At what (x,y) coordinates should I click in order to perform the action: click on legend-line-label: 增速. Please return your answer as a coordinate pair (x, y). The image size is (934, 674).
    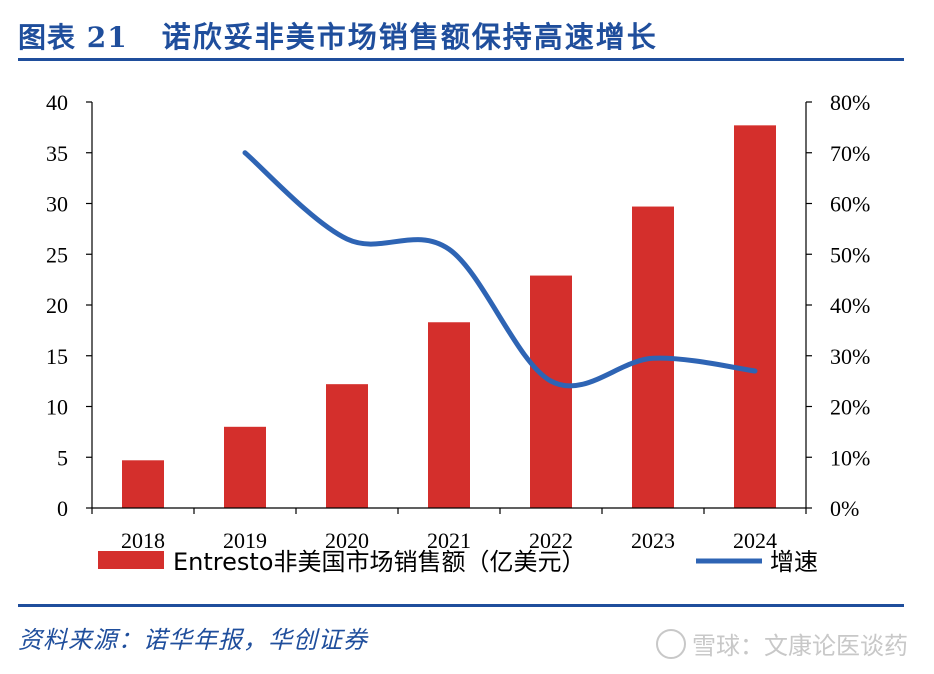
    Looking at the image, I should click on (794, 562).